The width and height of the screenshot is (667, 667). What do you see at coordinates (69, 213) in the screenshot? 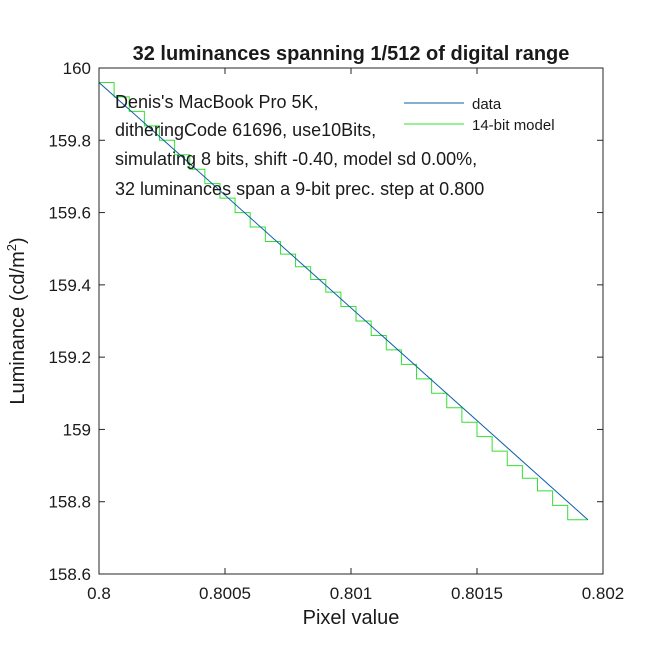
I see `y-tick-label: 159.6` at bounding box center [69, 213].